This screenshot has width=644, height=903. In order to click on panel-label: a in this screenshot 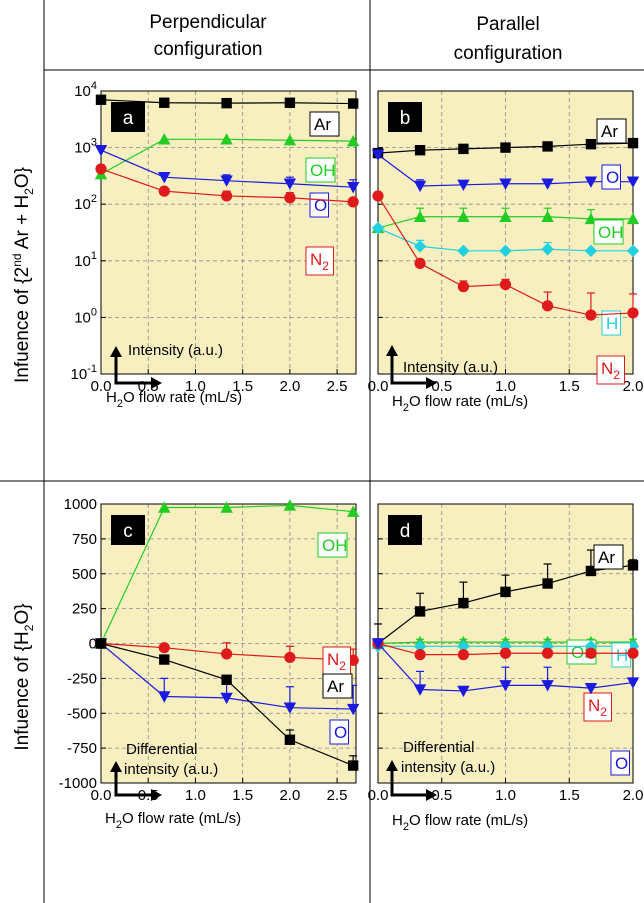, I will do `click(128, 118)`.